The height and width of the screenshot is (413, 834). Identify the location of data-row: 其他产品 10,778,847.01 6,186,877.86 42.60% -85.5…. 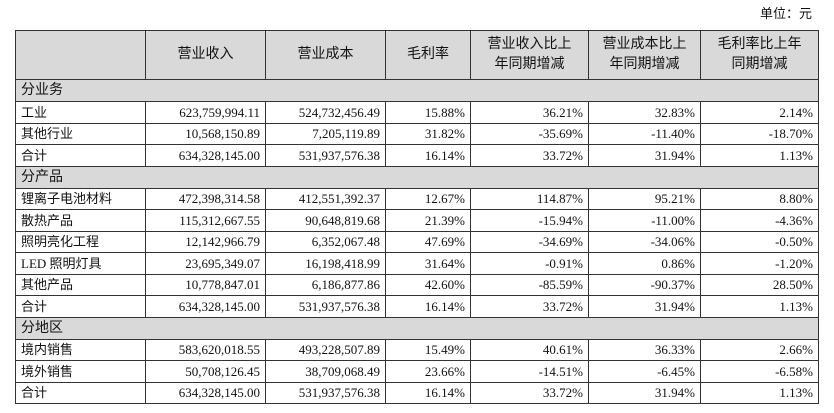
(417, 284).